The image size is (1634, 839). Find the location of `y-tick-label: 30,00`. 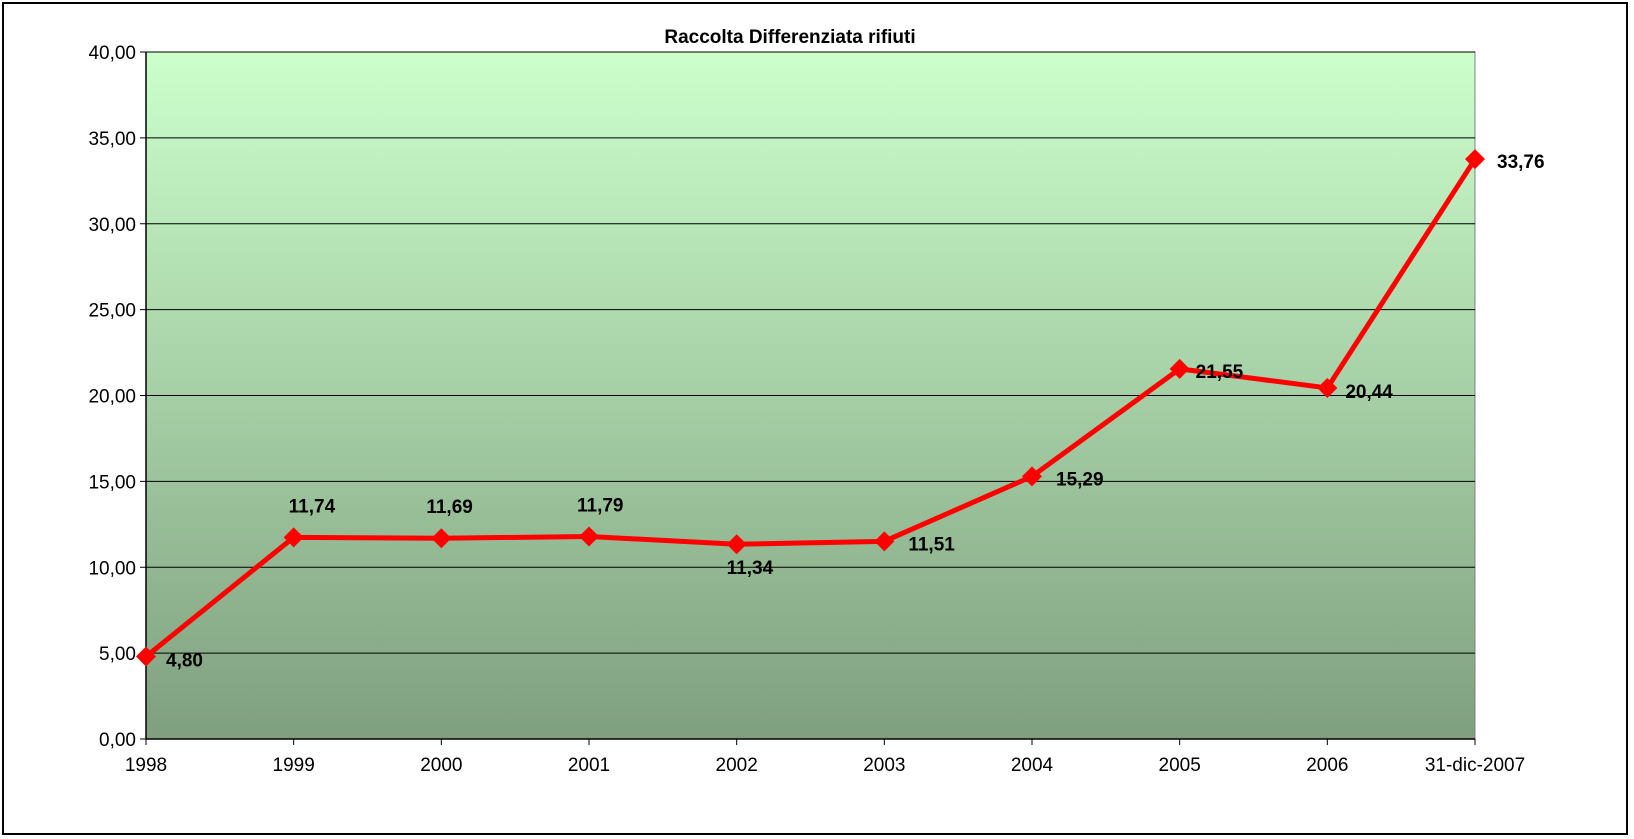

y-tick-label: 30,00 is located at coordinates (112, 225).